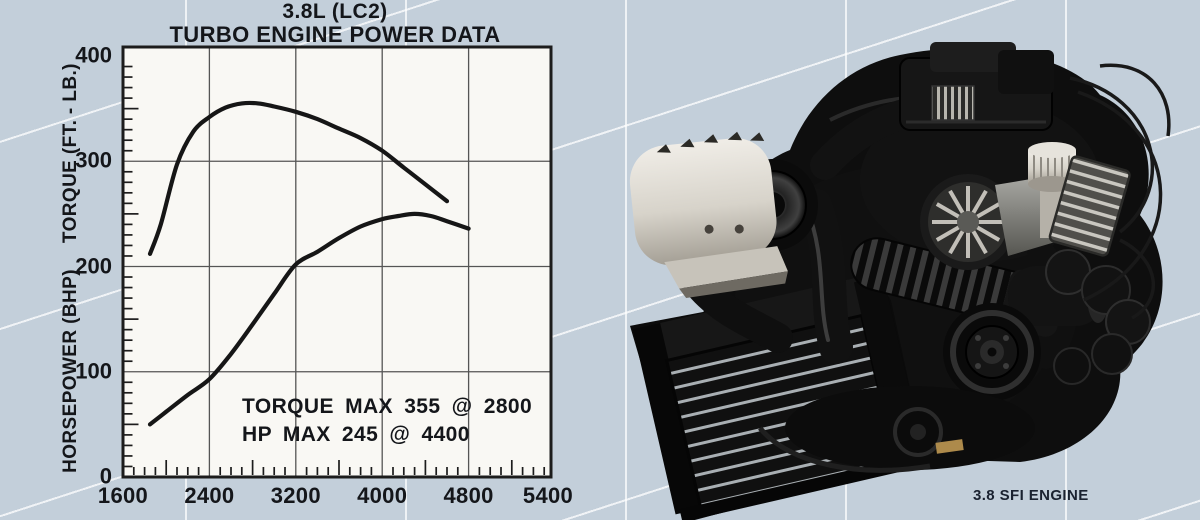 The image size is (1200, 520). I want to click on finned-valve-cover, so click(1089, 206).